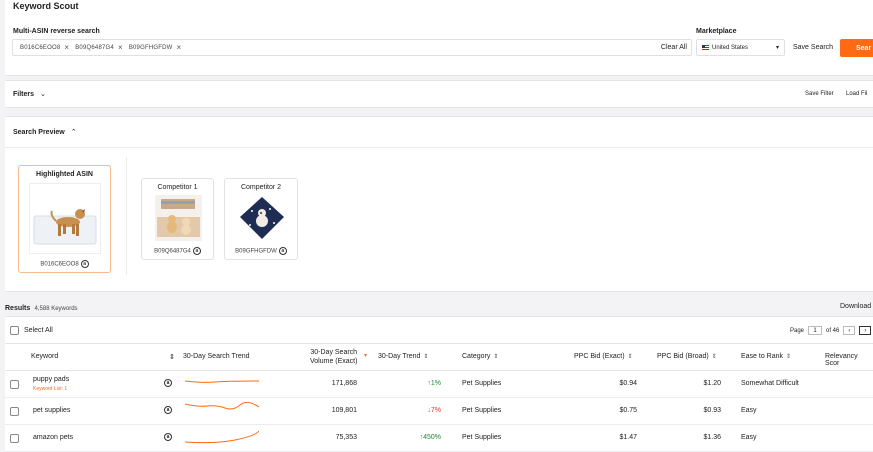 The height and width of the screenshot is (452, 873). I want to click on asin-chip: B09GFHGFDW ×, so click(155, 47).